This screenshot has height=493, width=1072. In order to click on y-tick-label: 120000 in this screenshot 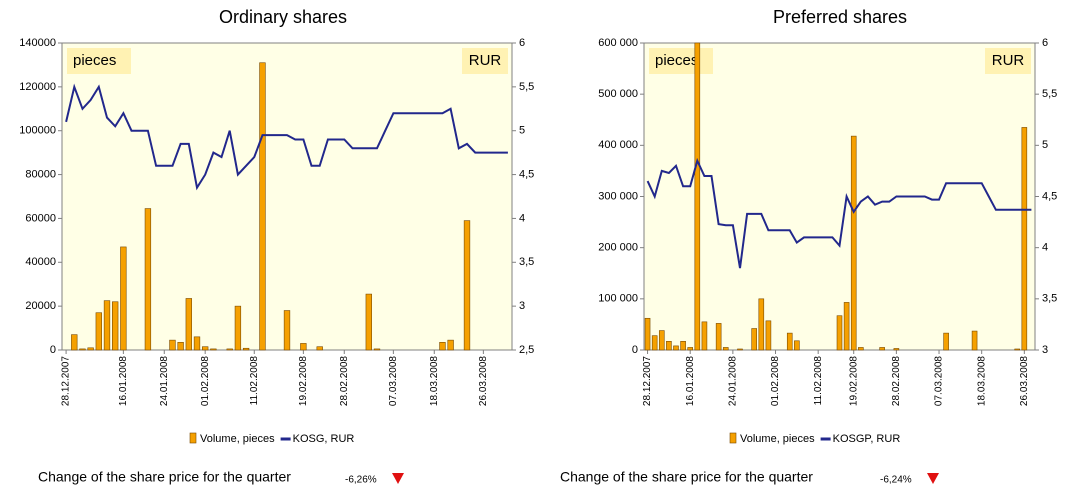, I will do `click(37, 87)`.